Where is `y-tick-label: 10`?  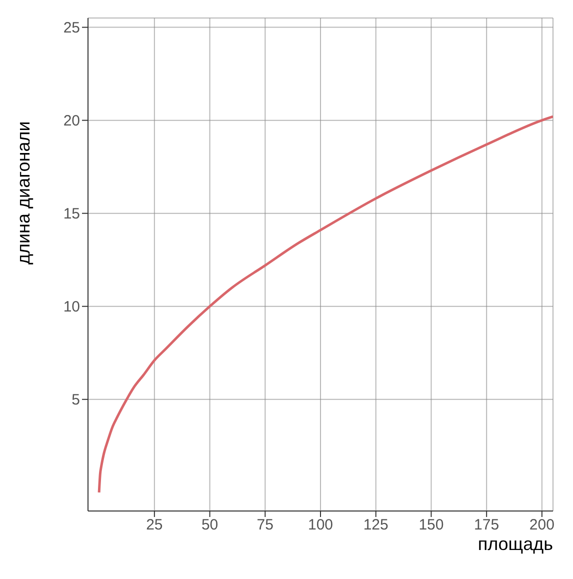
y-tick-label: 10 is located at coordinates (71, 307).